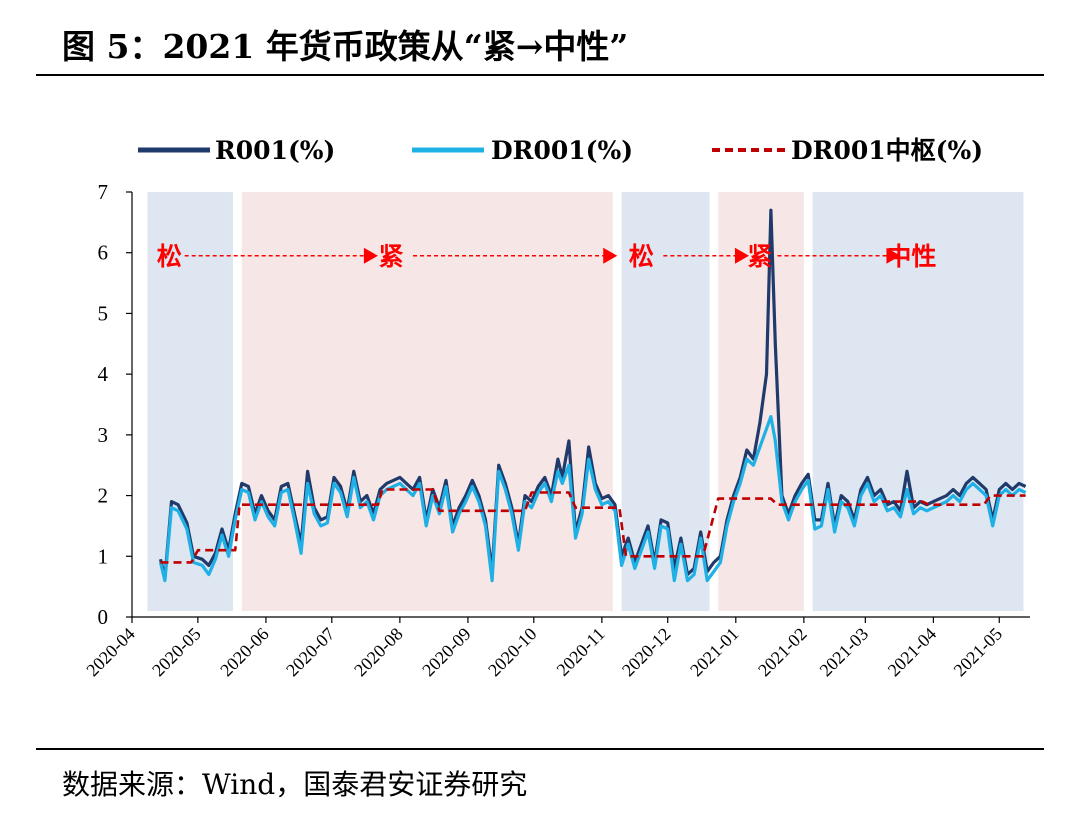 This screenshot has height=821, width=1080. What do you see at coordinates (103, 617) in the screenshot?
I see `y-tick-label: 0` at bounding box center [103, 617].